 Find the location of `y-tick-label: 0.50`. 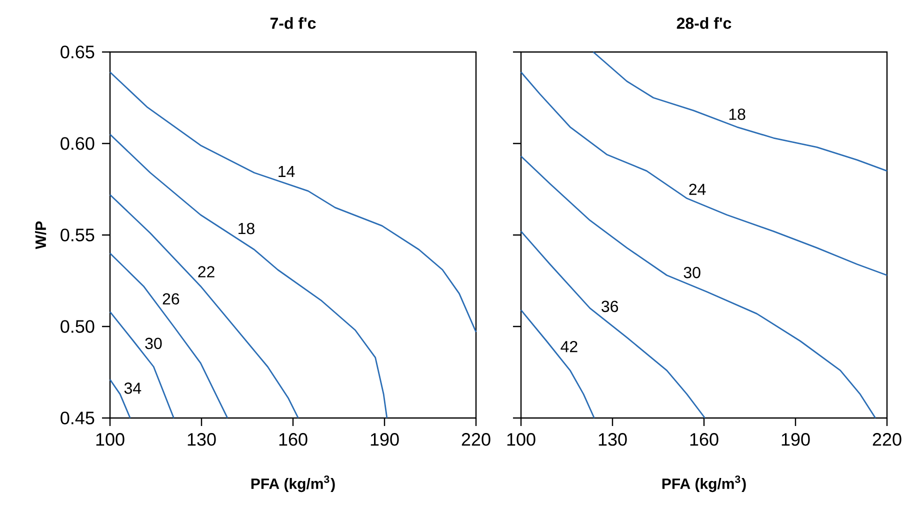

y-tick-label: 0.50 is located at coordinates (77, 326).